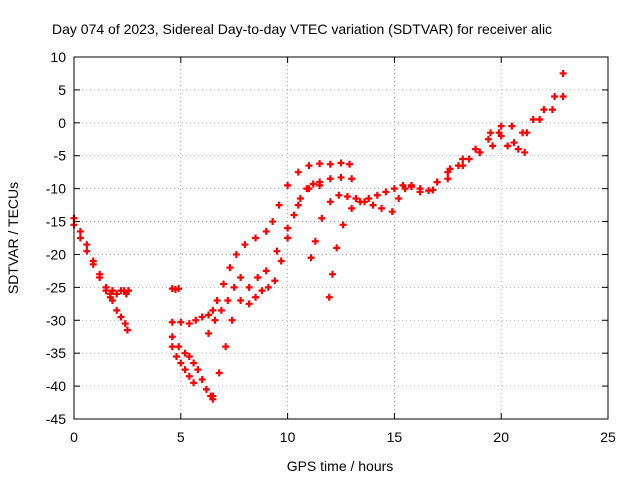  Describe the element at coordinates (56, 254) in the screenshot. I see `y-tick-label: -20` at that location.